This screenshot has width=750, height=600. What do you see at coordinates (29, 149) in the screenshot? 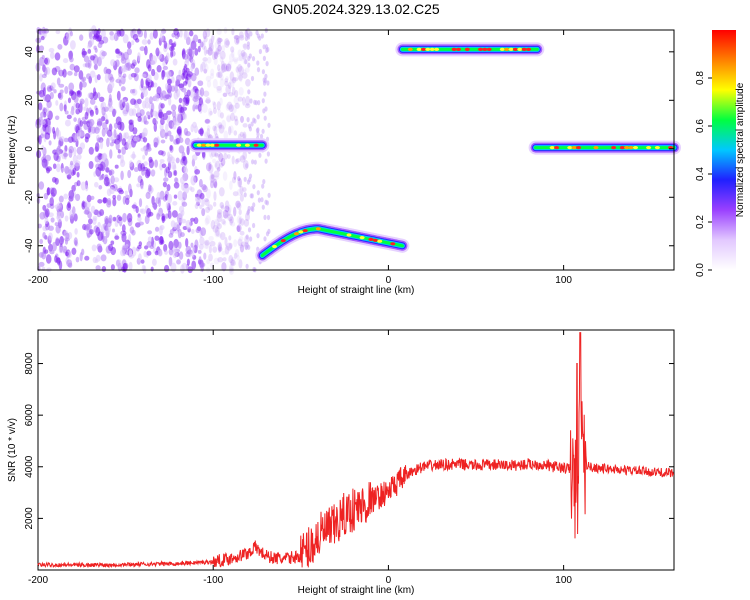
I see `y-tick-label: 0` at bounding box center [29, 149].